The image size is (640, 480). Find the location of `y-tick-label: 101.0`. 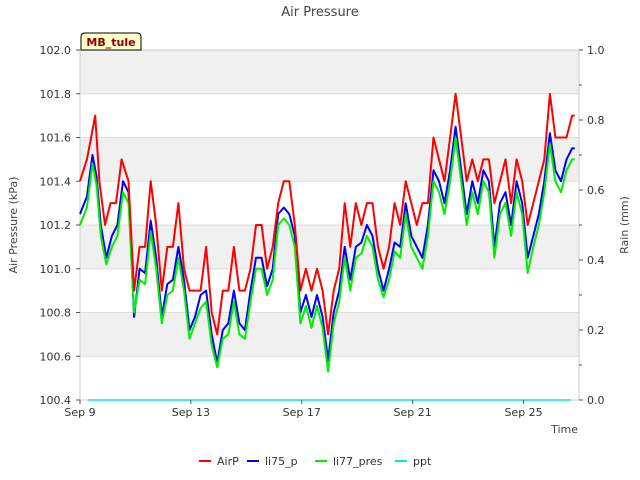

y-tick-label: 101.0 is located at coordinates (56, 269).